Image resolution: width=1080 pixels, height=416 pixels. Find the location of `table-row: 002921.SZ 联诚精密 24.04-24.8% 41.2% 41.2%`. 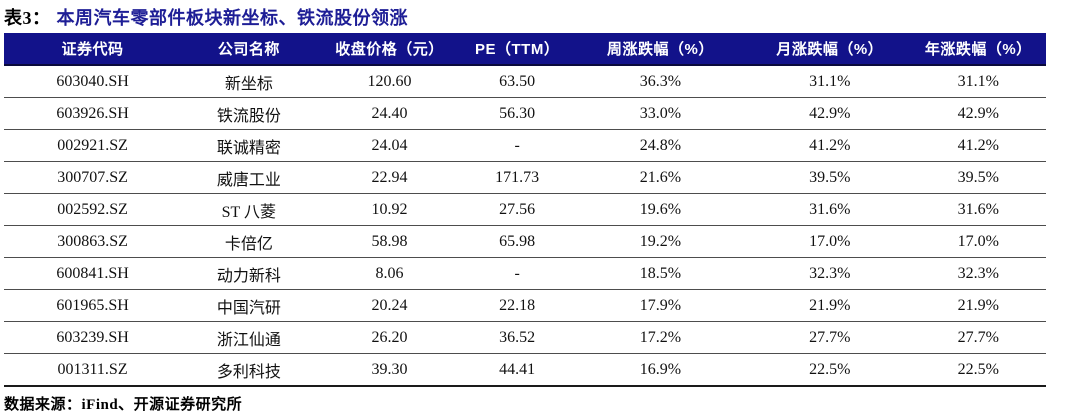

table-row: 002921.SZ 联诚精密 24.04-24.8% 41.2% 41.2% is located at coordinates (525, 145).